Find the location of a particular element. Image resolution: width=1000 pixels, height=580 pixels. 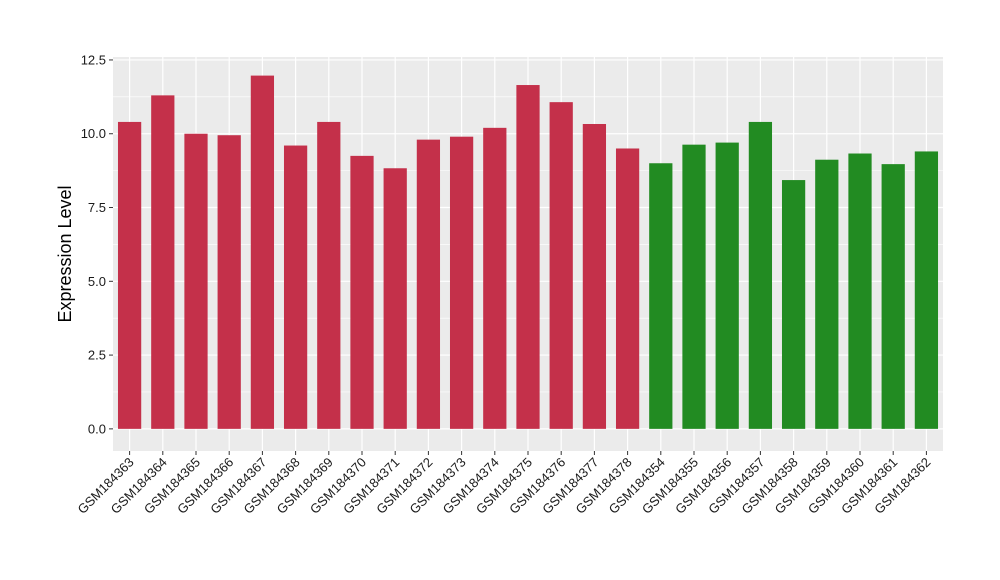

y-axis-title: Expression Level is located at coordinates (65, 253).